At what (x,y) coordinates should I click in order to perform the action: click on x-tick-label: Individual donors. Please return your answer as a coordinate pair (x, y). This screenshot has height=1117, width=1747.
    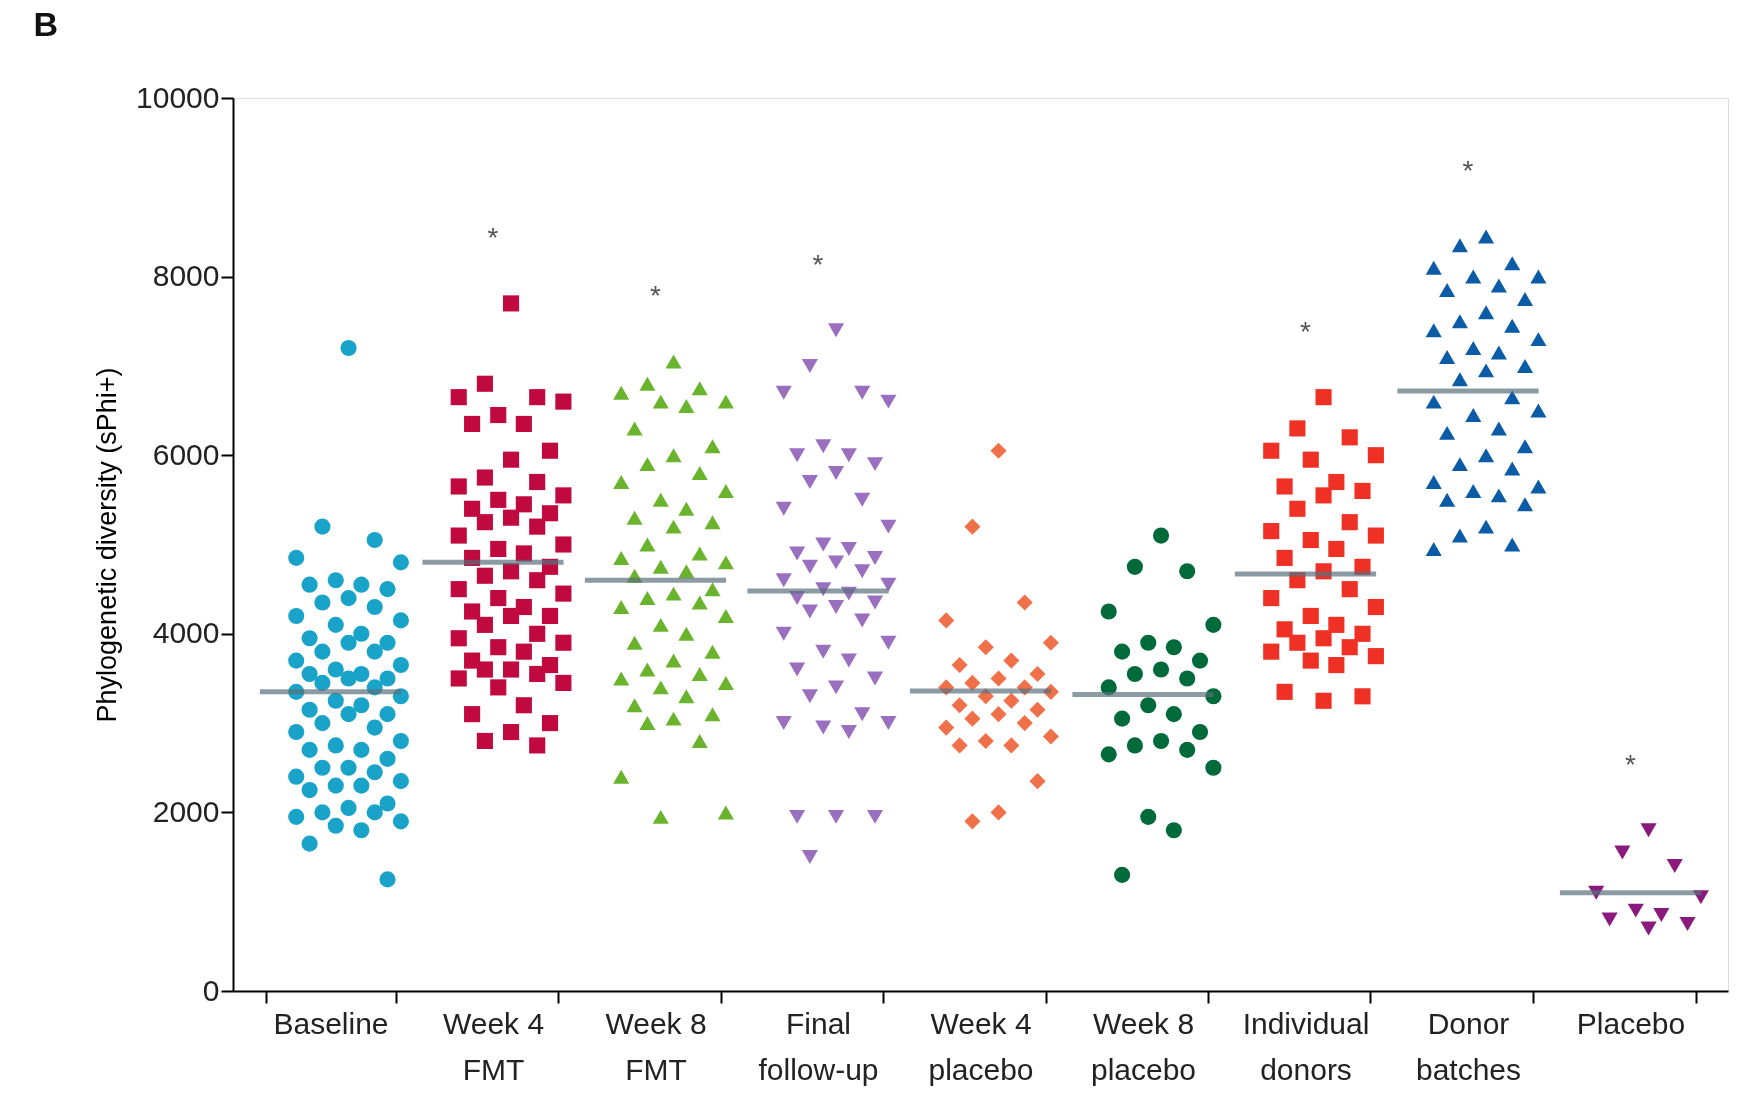
    Looking at the image, I should click on (1306, 1046).